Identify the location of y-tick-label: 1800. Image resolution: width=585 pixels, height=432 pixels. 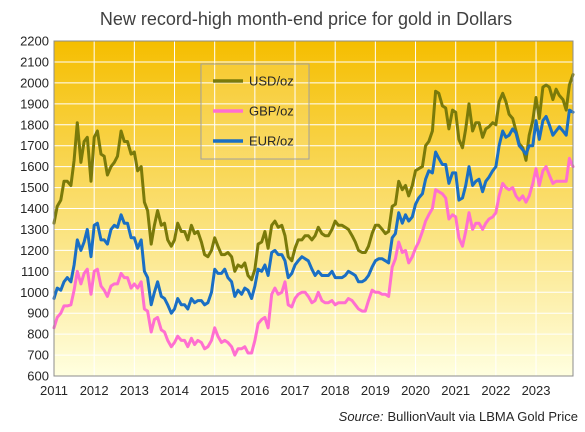
(34, 124).